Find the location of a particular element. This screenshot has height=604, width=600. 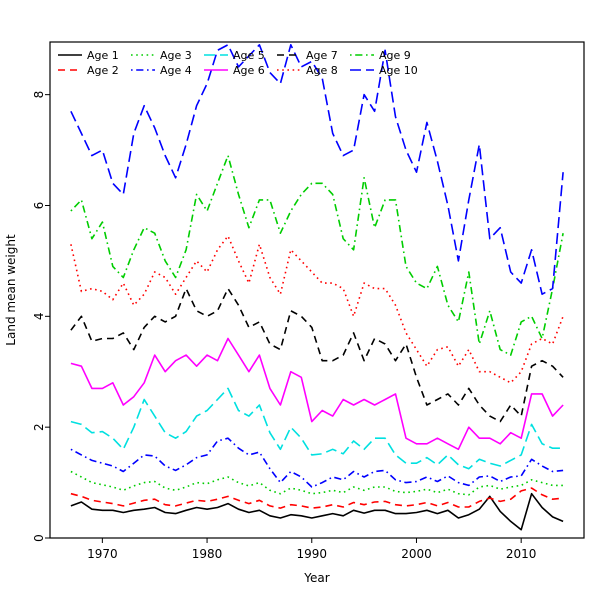

x-axis-title: Year is located at coordinates (316, 578).